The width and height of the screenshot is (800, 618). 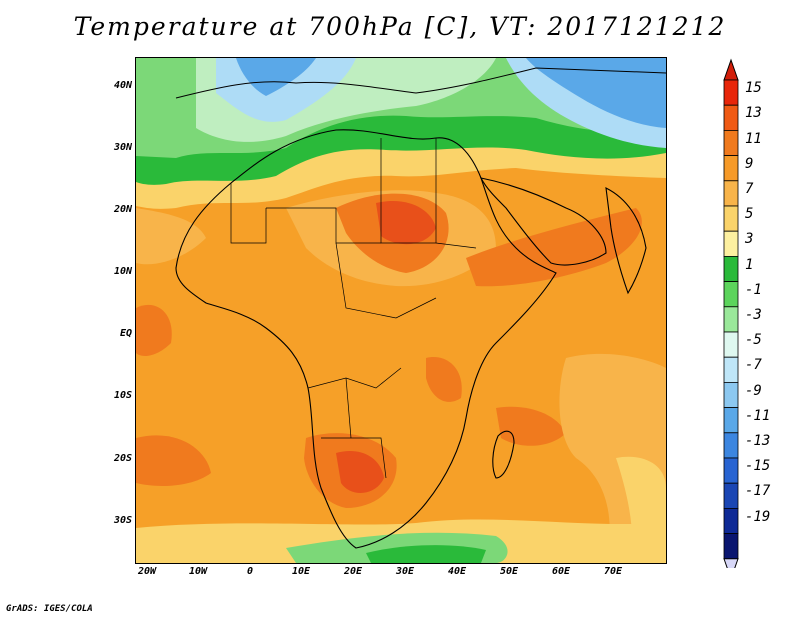 What do you see at coordinates (753, 88) in the screenshot?
I see `colorbar-label: 15` at bounding box center [753, 88].